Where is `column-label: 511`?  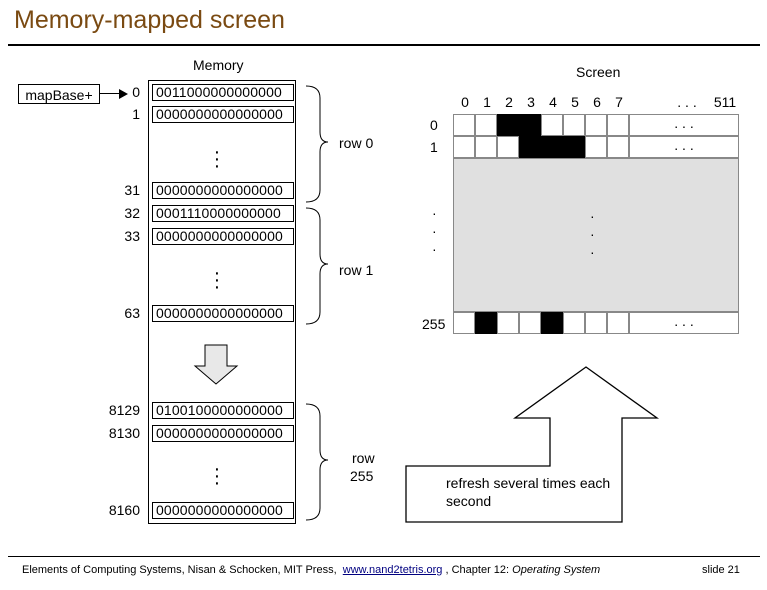 column-label: 511 is located at coordinates (725, 102).